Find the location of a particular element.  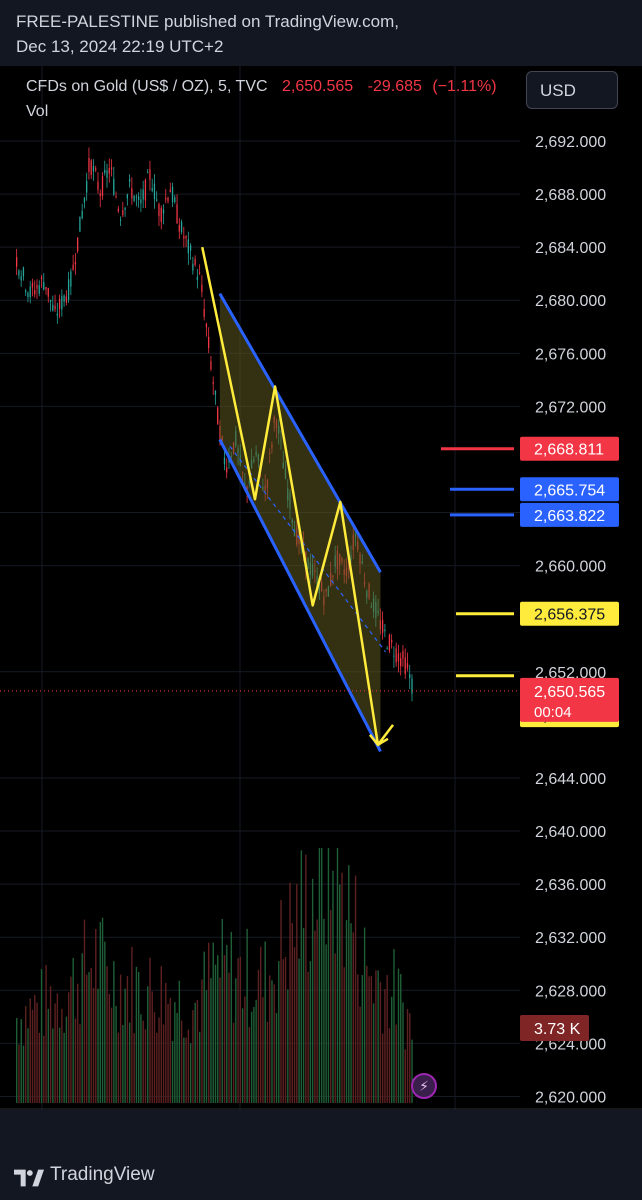

channel-lower-line is located at coordinates (300, 595).